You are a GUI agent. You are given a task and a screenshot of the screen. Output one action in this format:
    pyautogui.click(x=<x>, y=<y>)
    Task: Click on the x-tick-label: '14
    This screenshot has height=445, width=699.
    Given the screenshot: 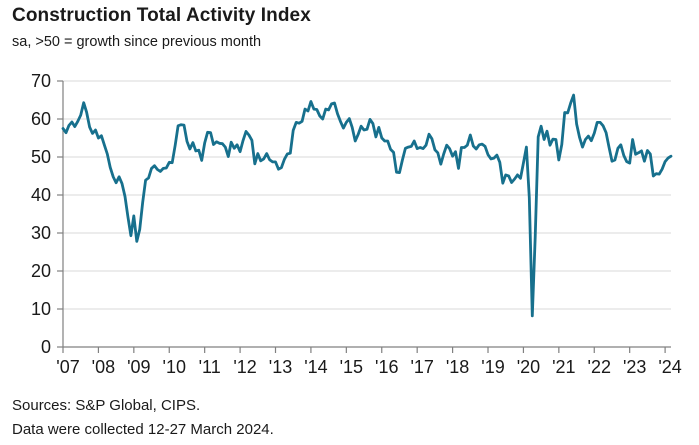 What is the action you would take?
    pyautogui.click(x=315, y=367)
    